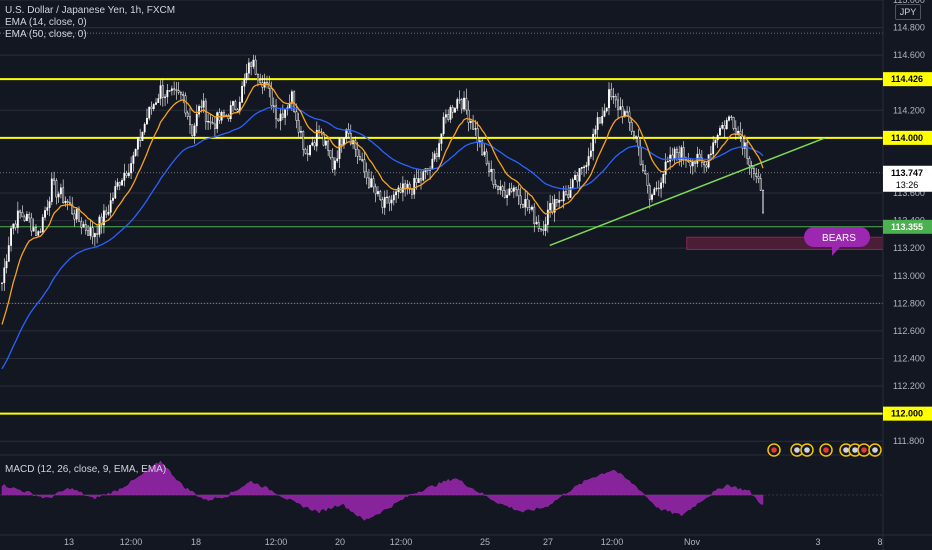  What do you see at coordinates (907, 173) in the screenshot?
I see `current-price-label: 113.747` at bounding box center [907, 173].